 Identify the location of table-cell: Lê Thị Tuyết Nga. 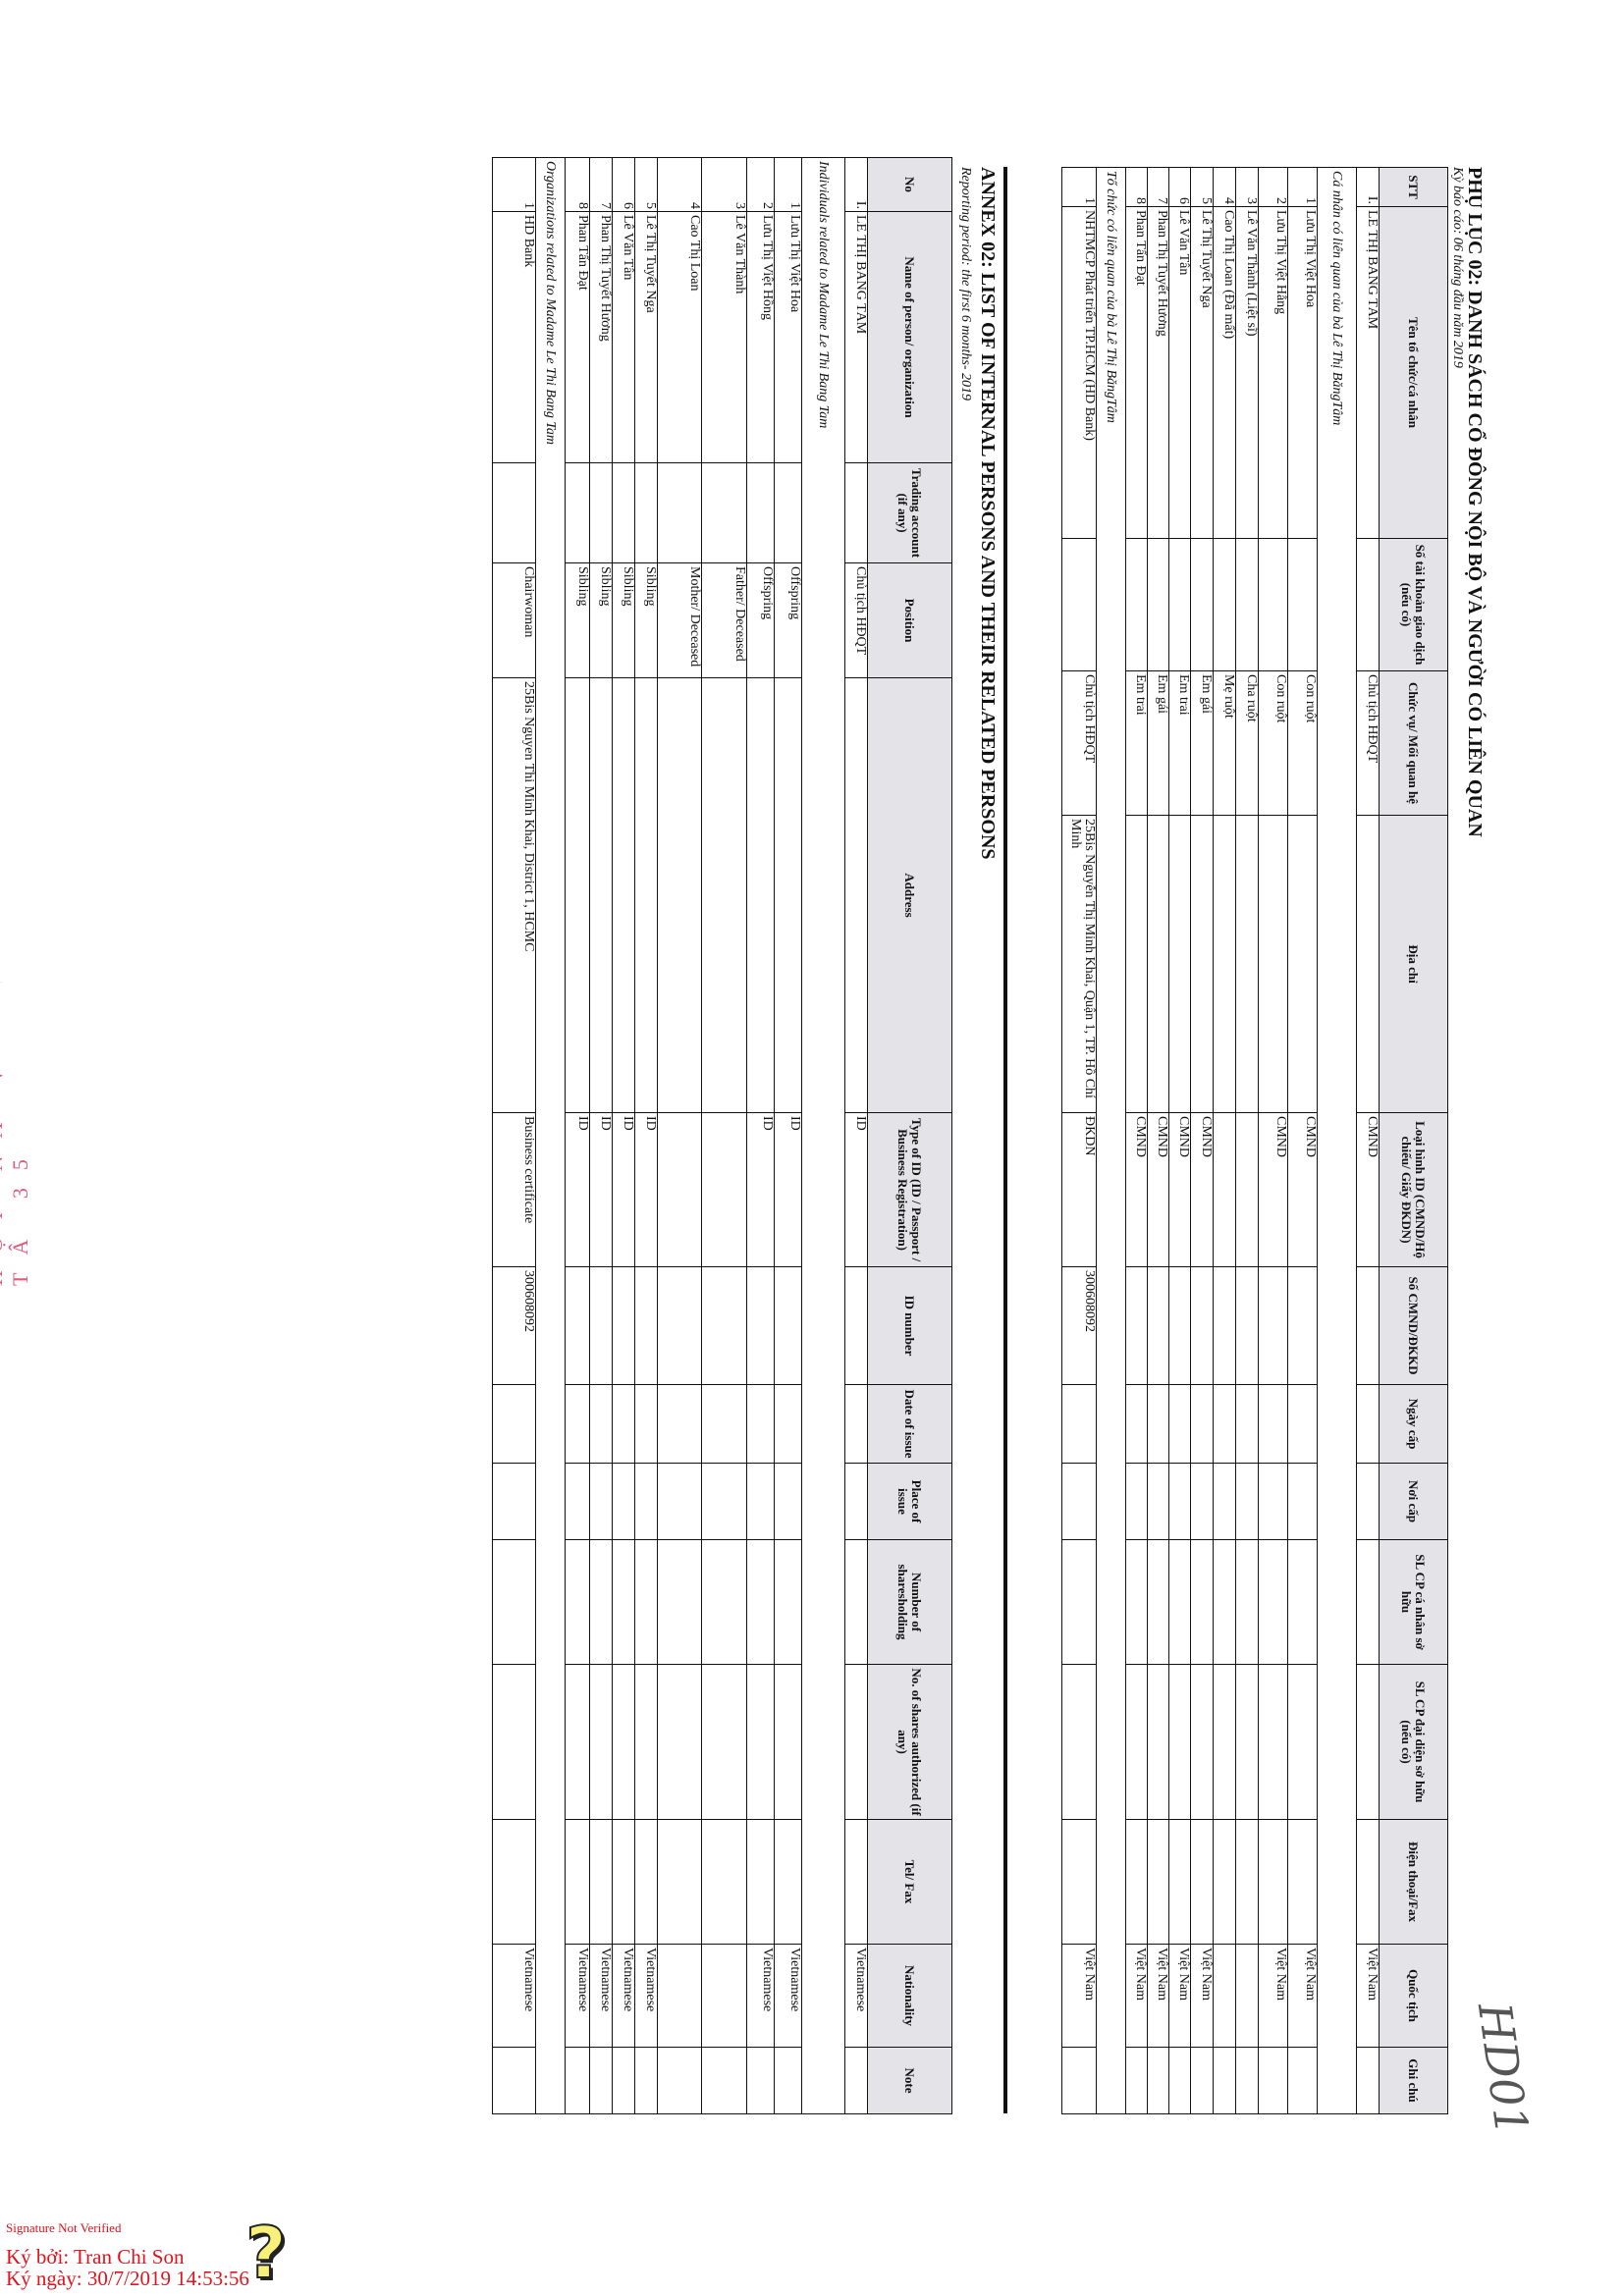
(1202, 372).